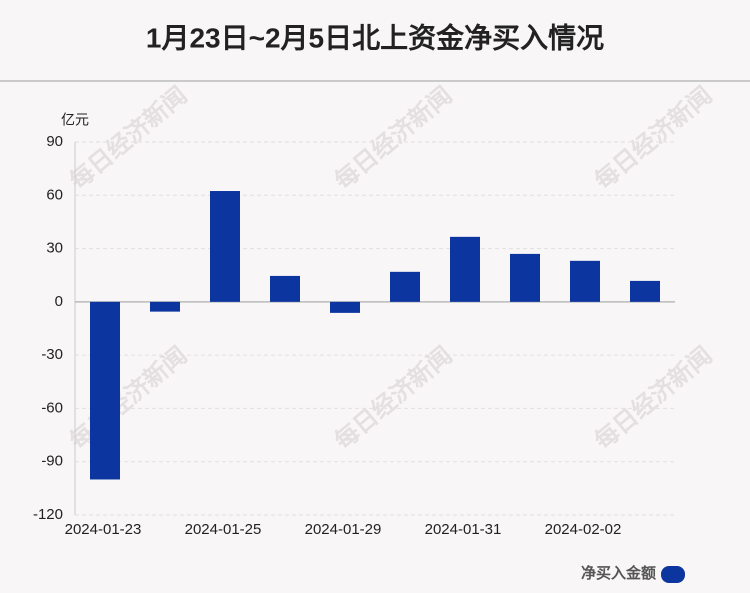 The image size is (750, 593). What do you see at coordinates (59, 301) in the screenshot?
I see `y-tick-label: 0` at bounding box center [59, 301].